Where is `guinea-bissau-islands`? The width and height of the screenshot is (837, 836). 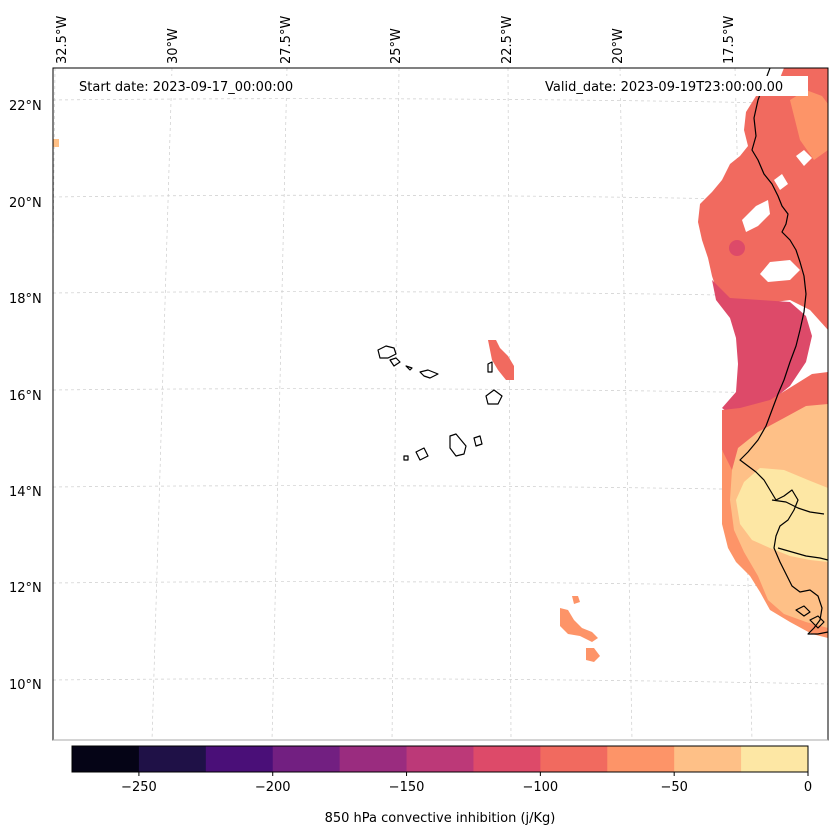 guinea-bissau-islands is located at coordinates (810, 617).